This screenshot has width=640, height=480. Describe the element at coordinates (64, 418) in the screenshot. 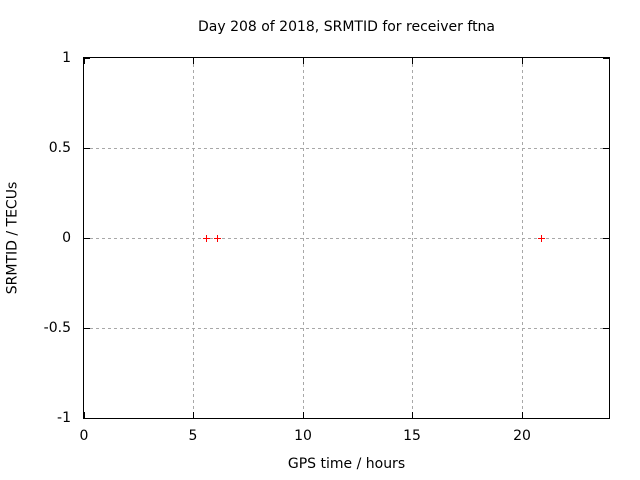

I see `y-tick-label: -1` at that location.